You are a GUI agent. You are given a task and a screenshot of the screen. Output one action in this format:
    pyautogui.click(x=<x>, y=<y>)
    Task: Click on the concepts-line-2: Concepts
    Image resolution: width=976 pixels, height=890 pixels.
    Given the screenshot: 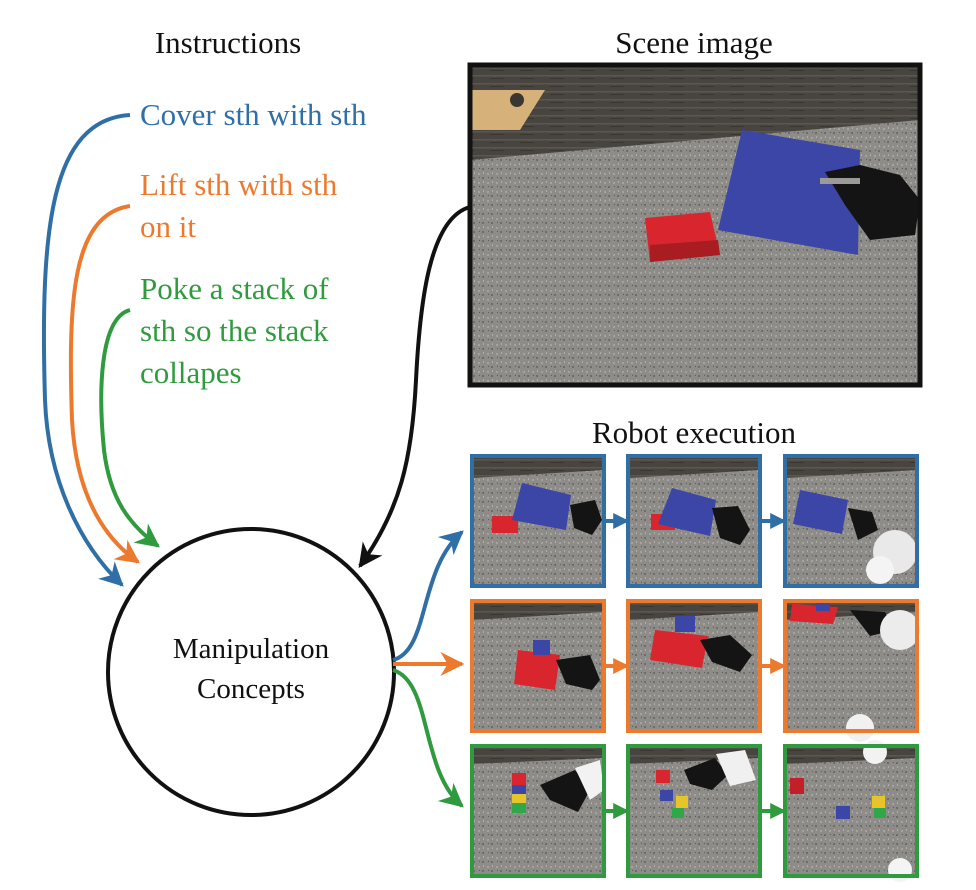 What is the action you would take?
    pyautogui.click(x=251, y=689)
    